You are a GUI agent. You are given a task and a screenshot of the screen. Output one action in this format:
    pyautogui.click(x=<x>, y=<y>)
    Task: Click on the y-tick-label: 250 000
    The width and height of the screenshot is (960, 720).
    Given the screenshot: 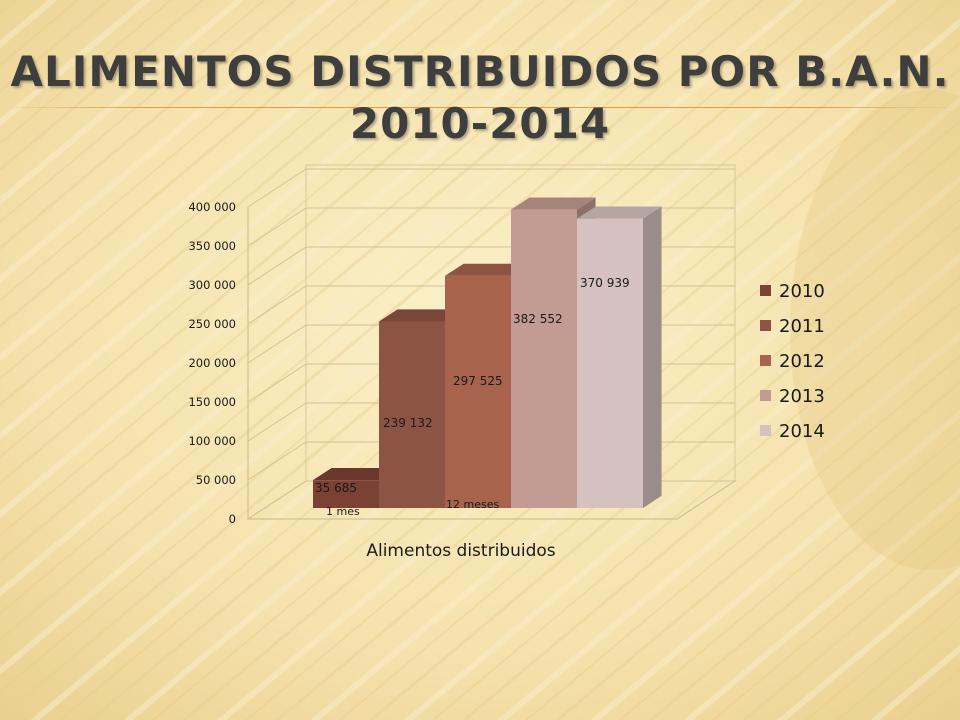 What is the action you would take?
    pyautogui.click(x=212, y=324)
    